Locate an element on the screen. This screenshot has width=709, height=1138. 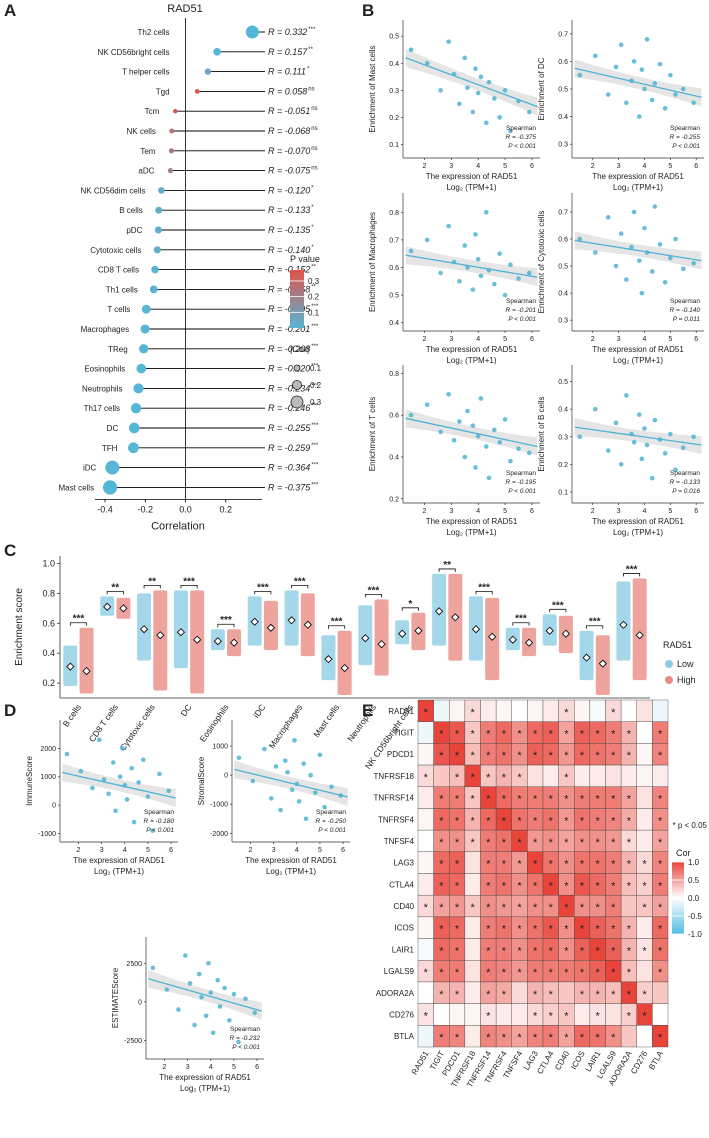
category-label: Macrophages is located at coordinates (105, 329).